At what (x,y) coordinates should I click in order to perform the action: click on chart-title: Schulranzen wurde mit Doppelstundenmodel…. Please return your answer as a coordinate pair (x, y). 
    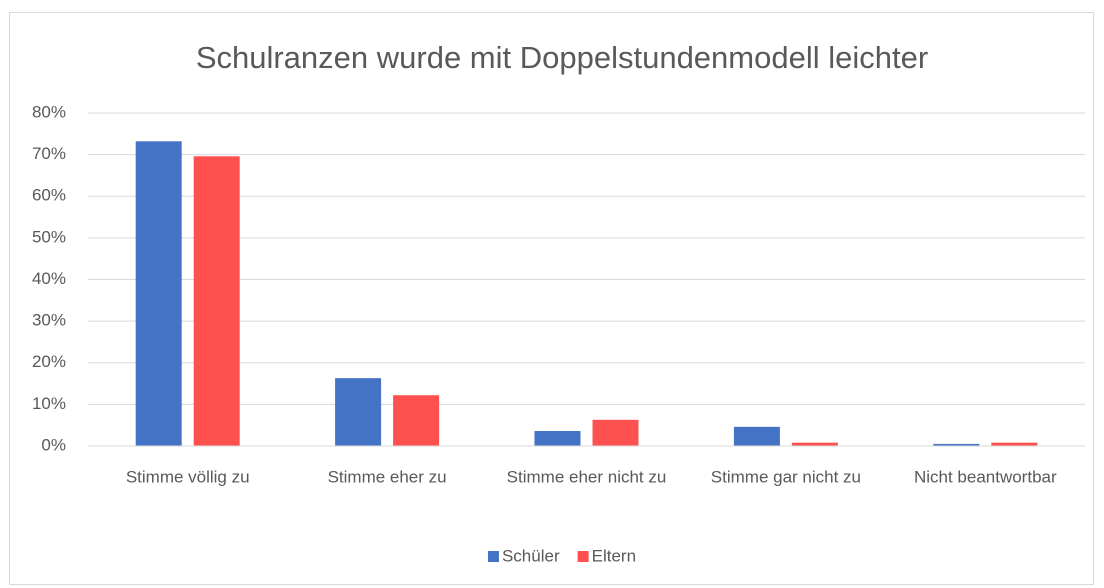
    Looking at the image, I should click on (562, 57).